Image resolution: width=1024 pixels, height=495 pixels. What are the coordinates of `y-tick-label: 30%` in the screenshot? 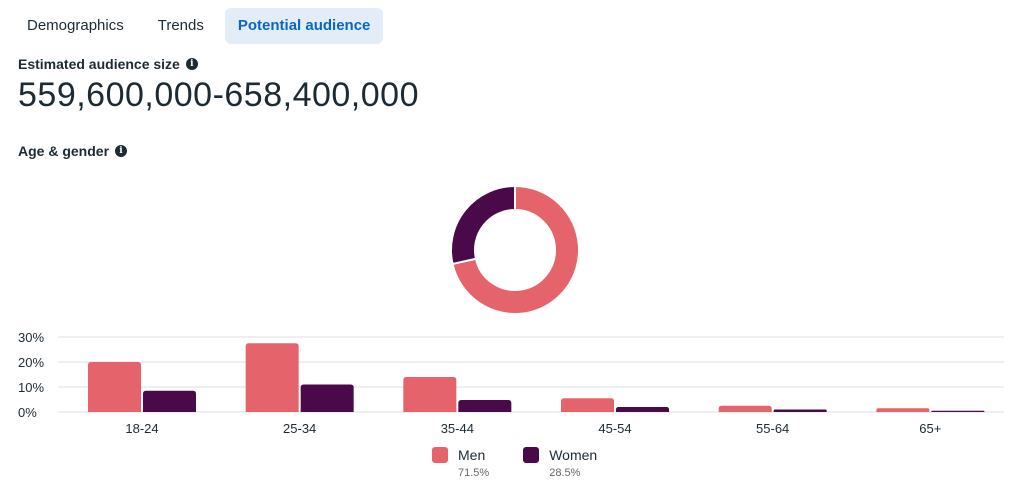 It's located at (31, 337).